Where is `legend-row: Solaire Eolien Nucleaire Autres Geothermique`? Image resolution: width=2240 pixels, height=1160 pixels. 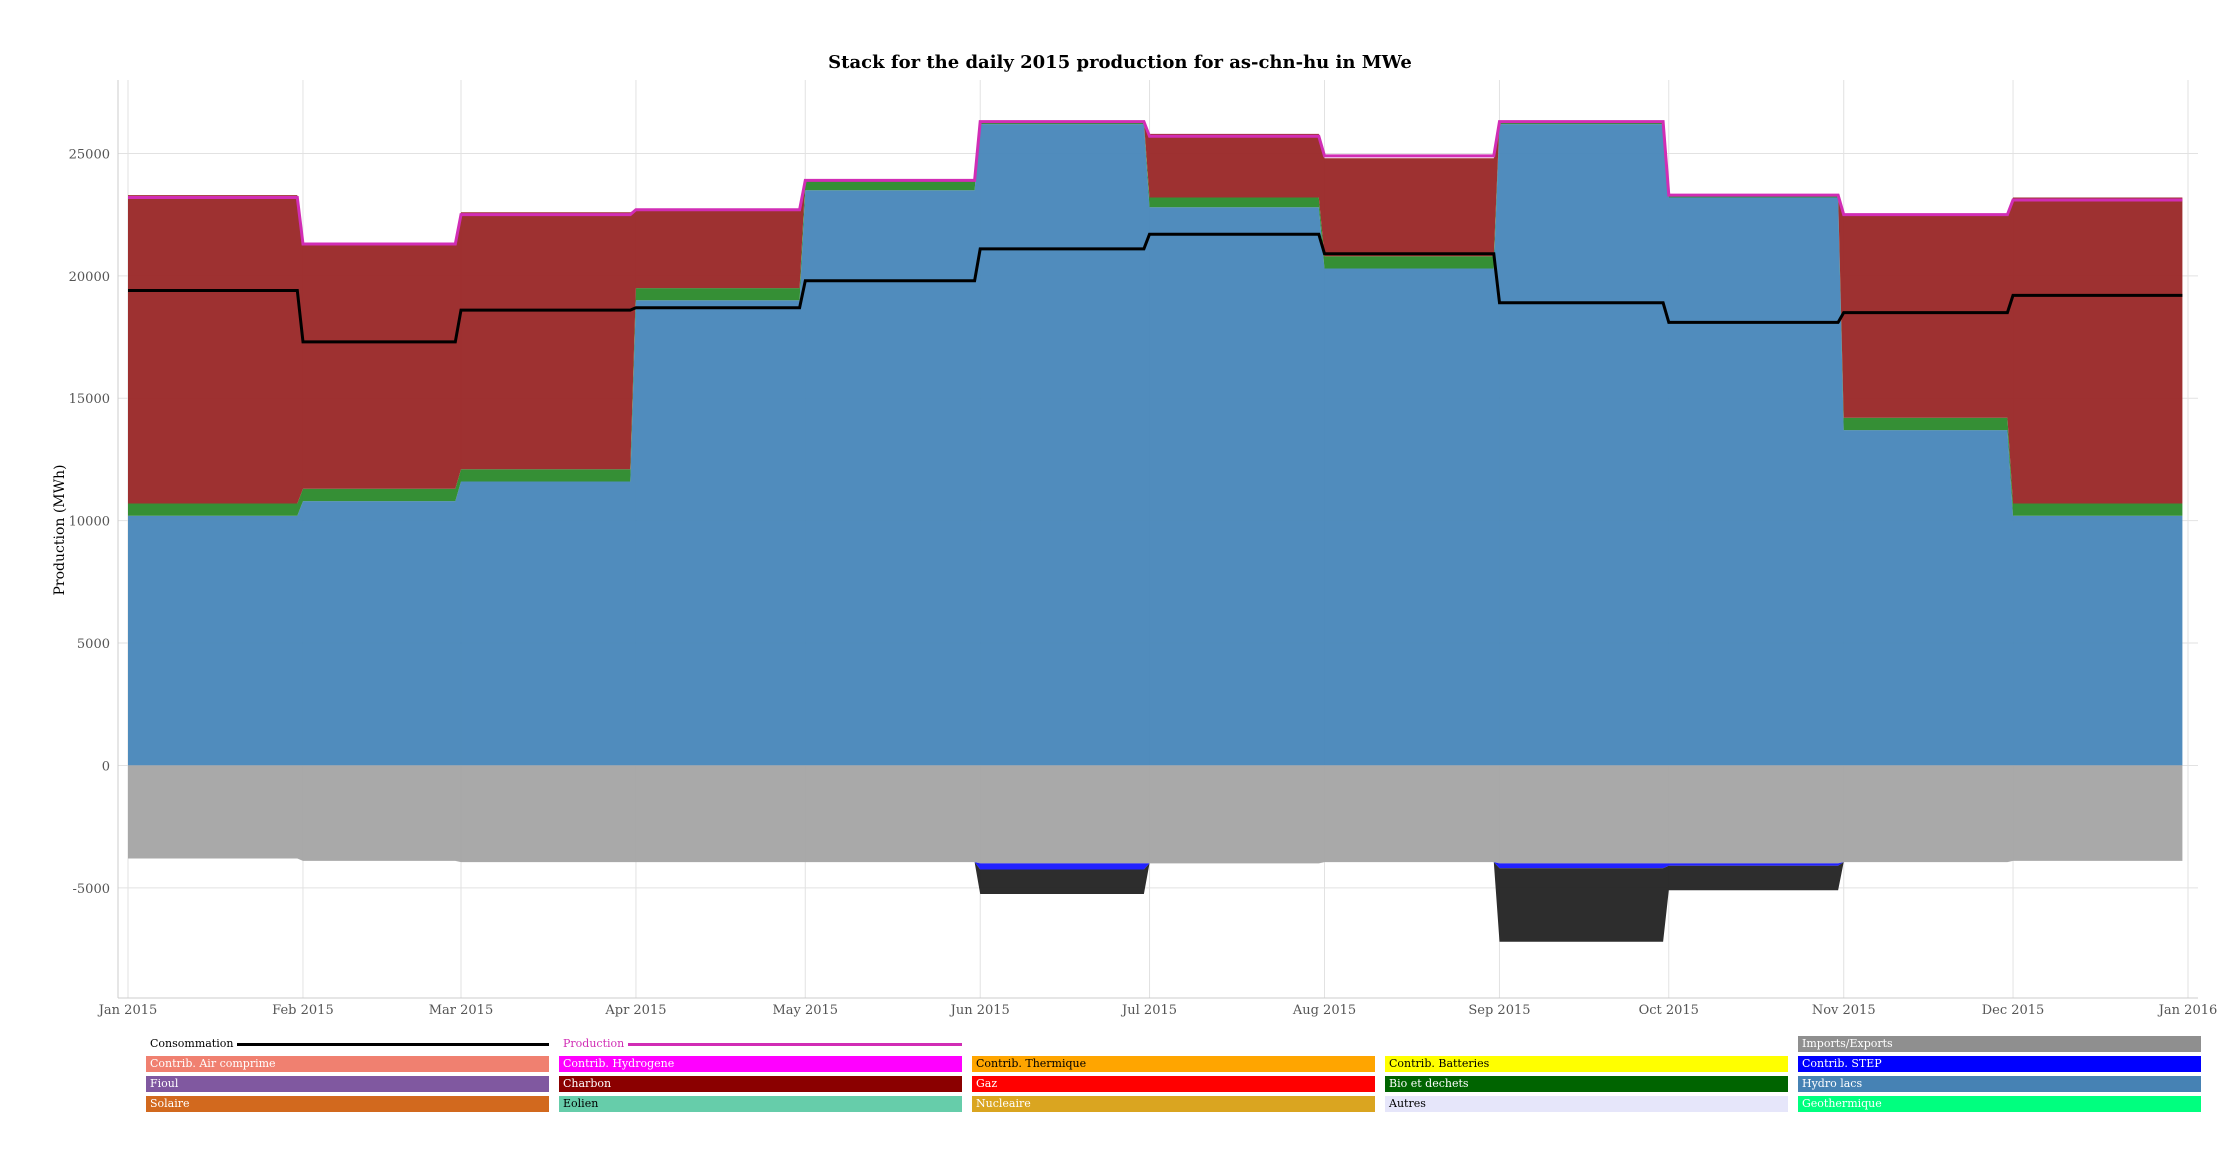
legend-row: Solaire Eolien Nucleaire Autres Geothermique is located at coordinates (1177, 1104).